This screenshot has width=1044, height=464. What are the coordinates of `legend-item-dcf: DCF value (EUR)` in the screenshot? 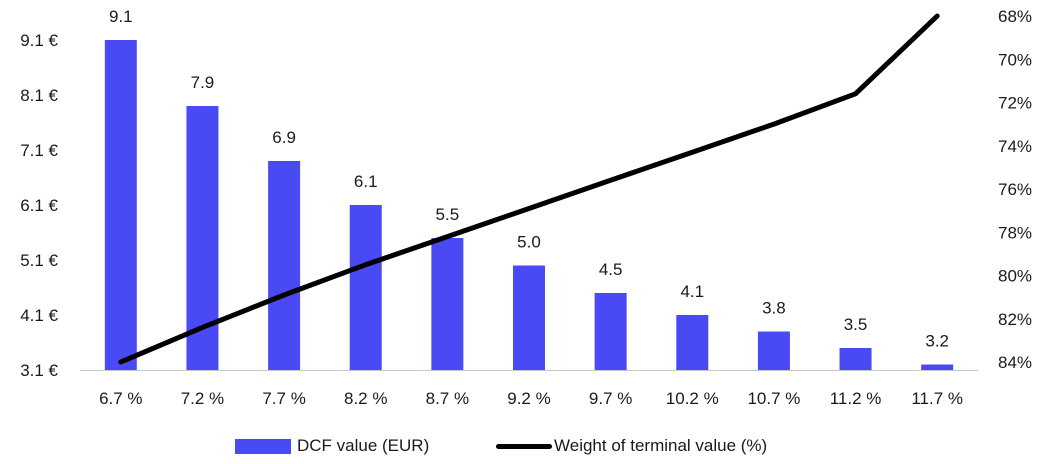 It's located at (332, 446).